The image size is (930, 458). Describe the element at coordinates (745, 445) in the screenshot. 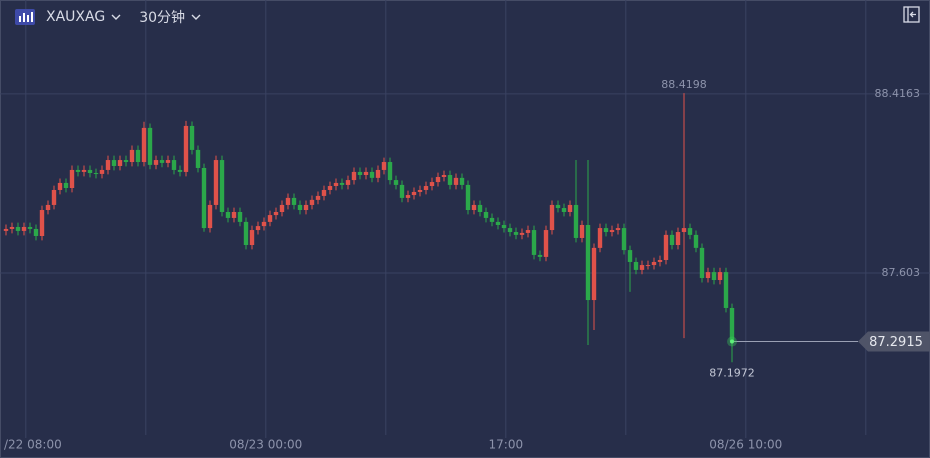

I see `x-tick-label: 08/26 10:00` at that location.